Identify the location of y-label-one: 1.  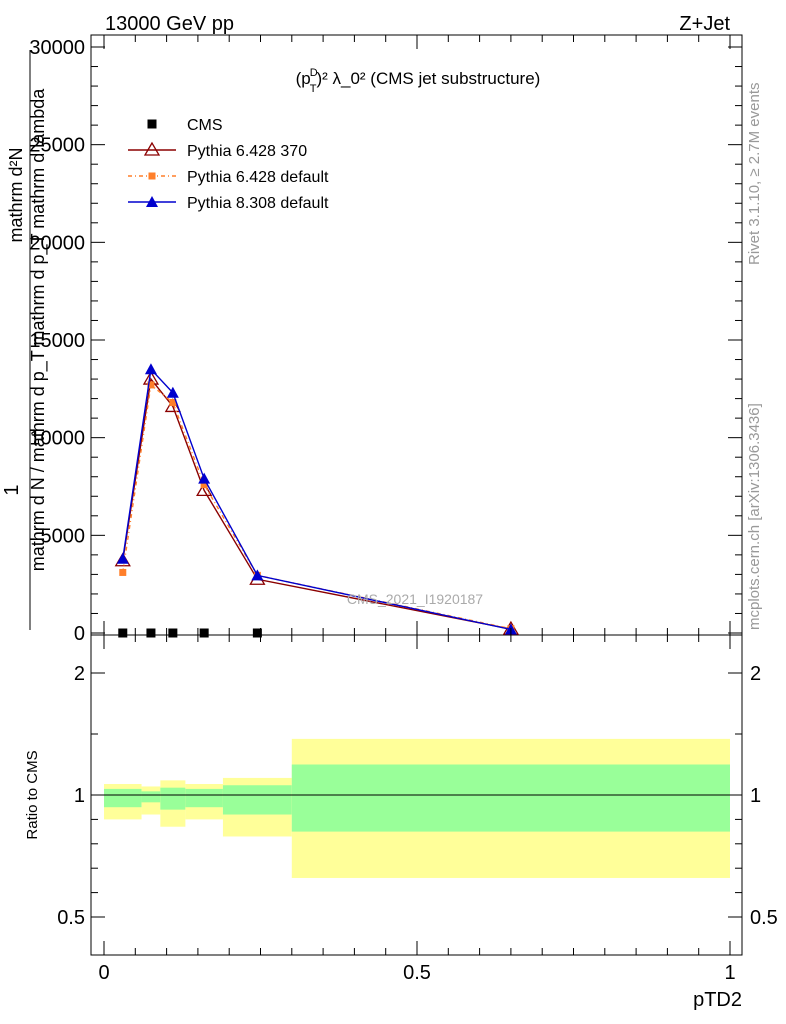
(12, 489).